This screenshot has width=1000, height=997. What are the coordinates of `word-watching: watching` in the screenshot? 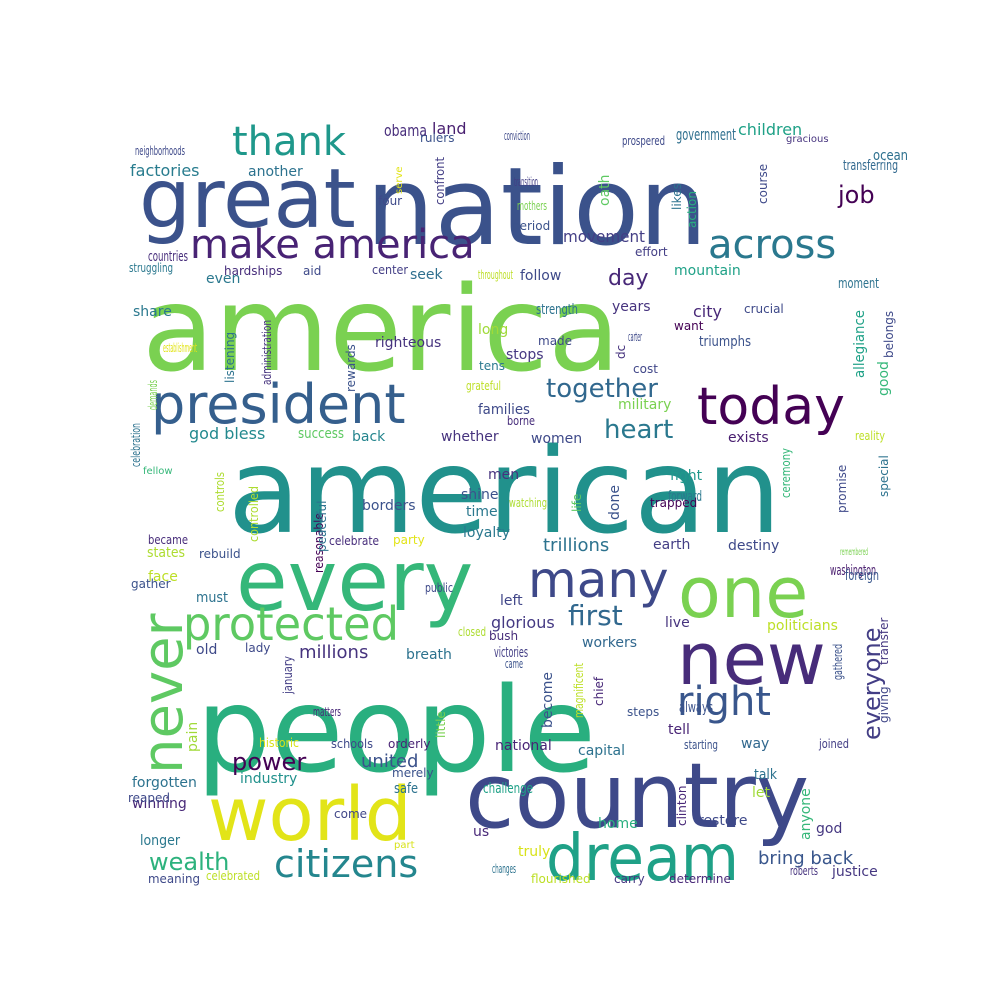 It's located at (528, 503).